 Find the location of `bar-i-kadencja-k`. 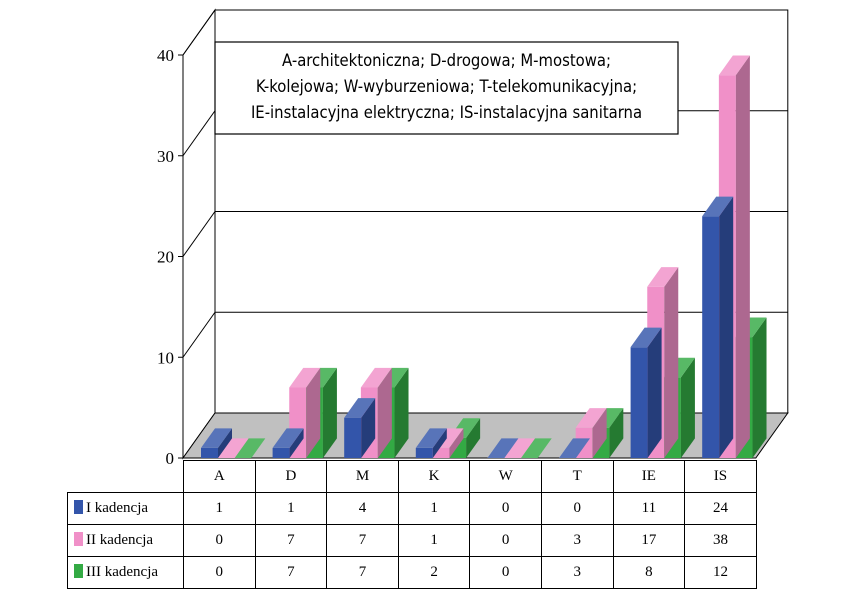

bar-i-kadencja-k is located at coordinates (431, 443).